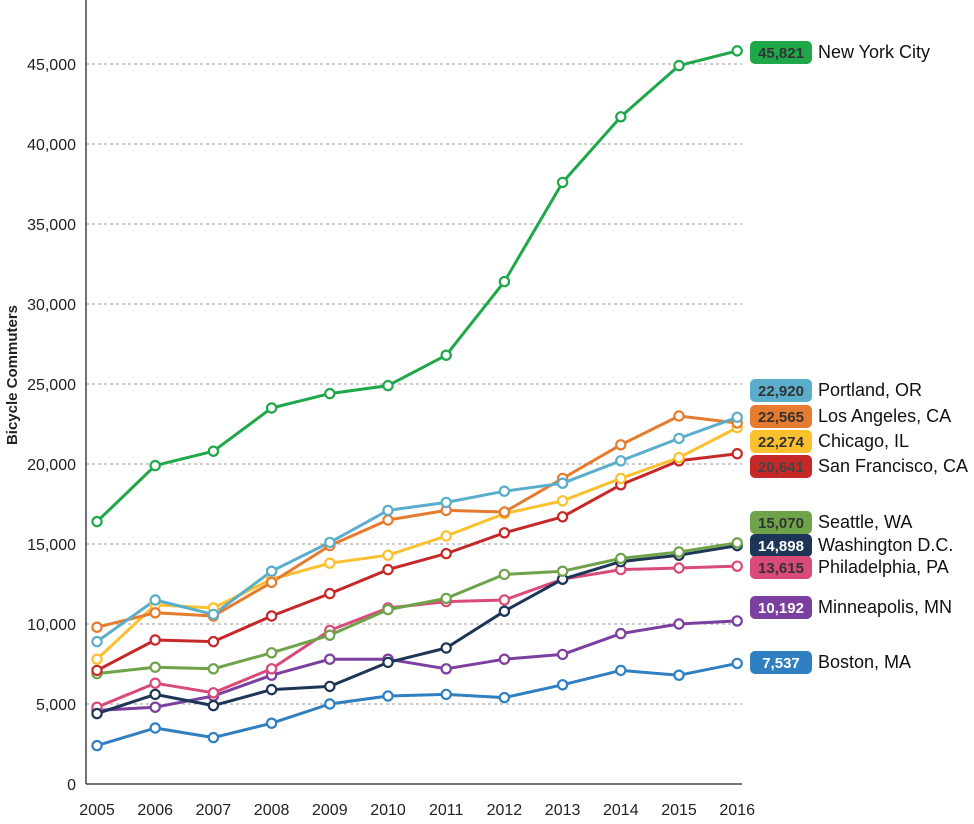 The image size is (974, 824). What do you see at coordinates (829, 441) in the screenshot?
I see `end-label: 22,274 Chicago, IL` at bounding box center [829, 441].